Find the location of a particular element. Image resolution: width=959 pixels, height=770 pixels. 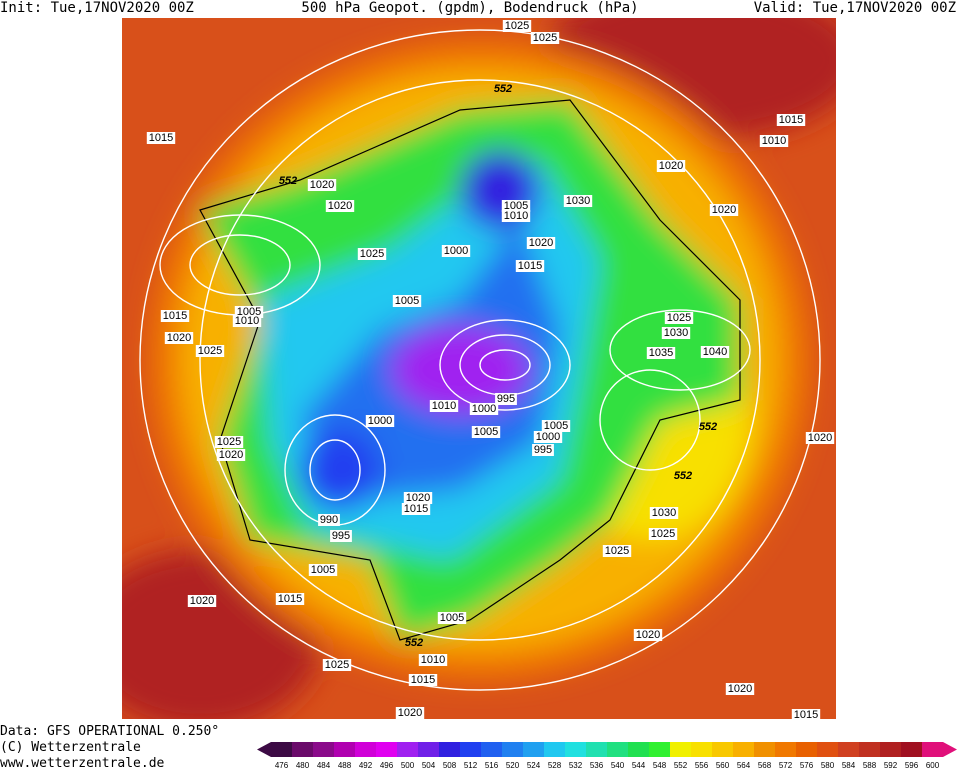

colorbar-label: 476 is located at coordinates (282, 765).